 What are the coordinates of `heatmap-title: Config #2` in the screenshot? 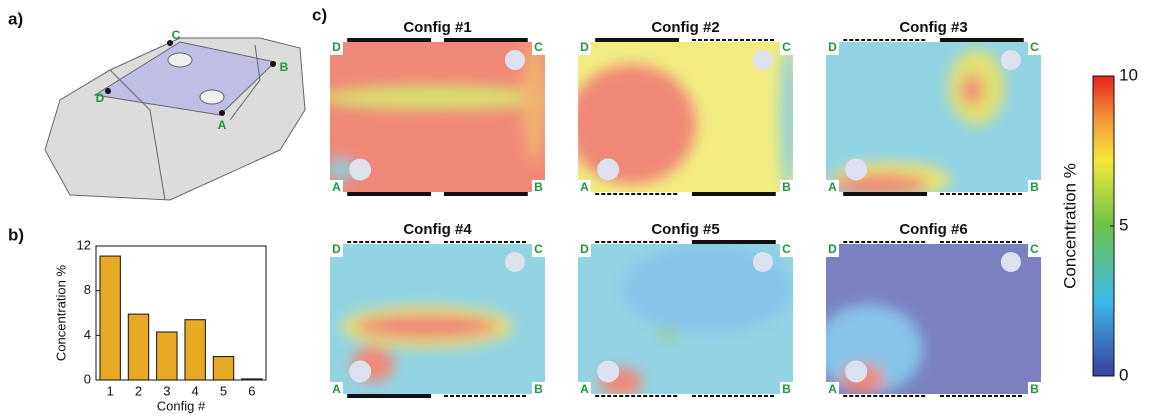 It's located at (685, 27).